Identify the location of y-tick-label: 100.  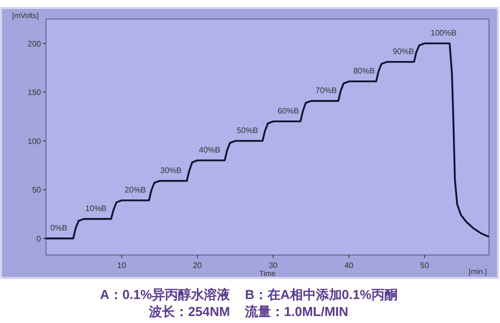
(35, 141).